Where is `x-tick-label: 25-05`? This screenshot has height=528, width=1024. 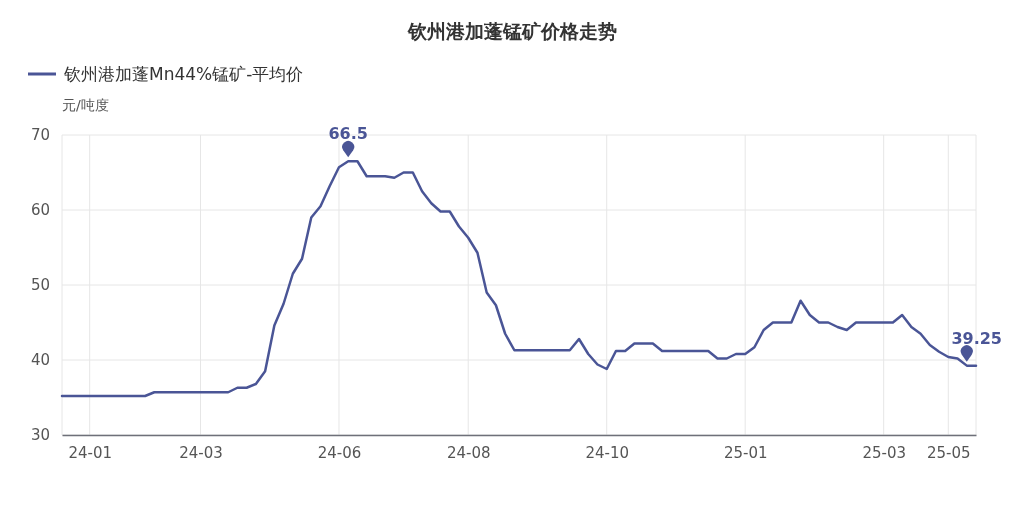 x-tick-label: 25-05 is located at coordinates (949, 452).